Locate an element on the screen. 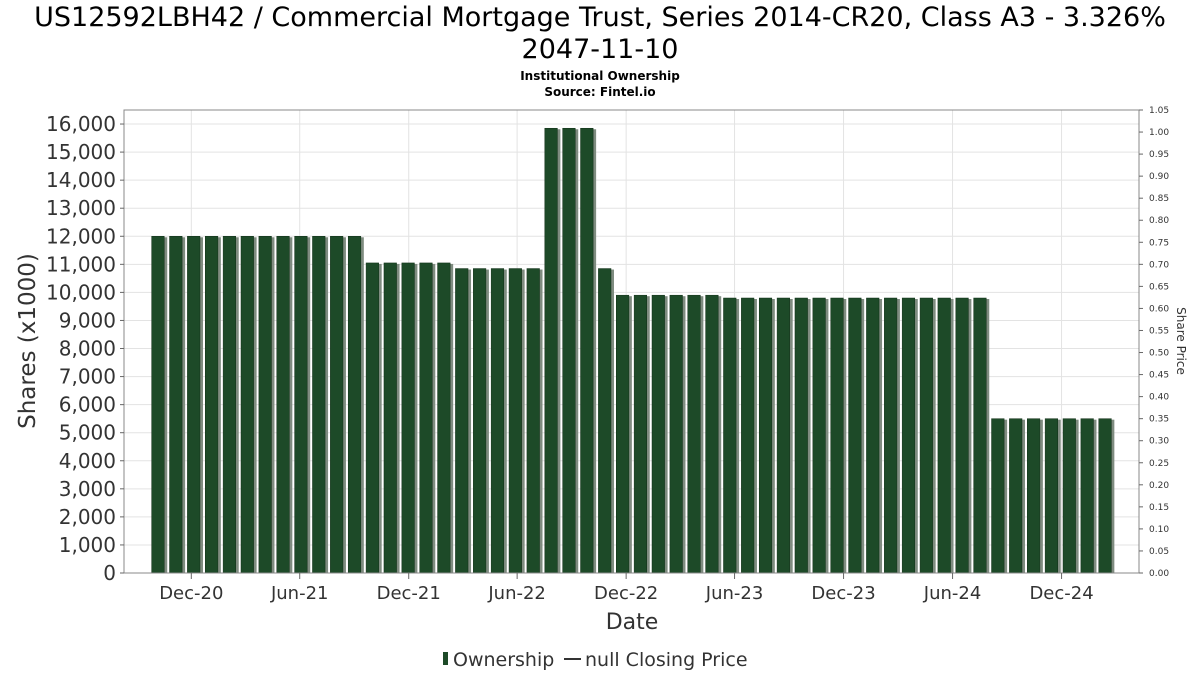 The height and width of the screenshot is (675, 1200). y2-tick-label: 0.50 is located at coordinates (1159, 354).